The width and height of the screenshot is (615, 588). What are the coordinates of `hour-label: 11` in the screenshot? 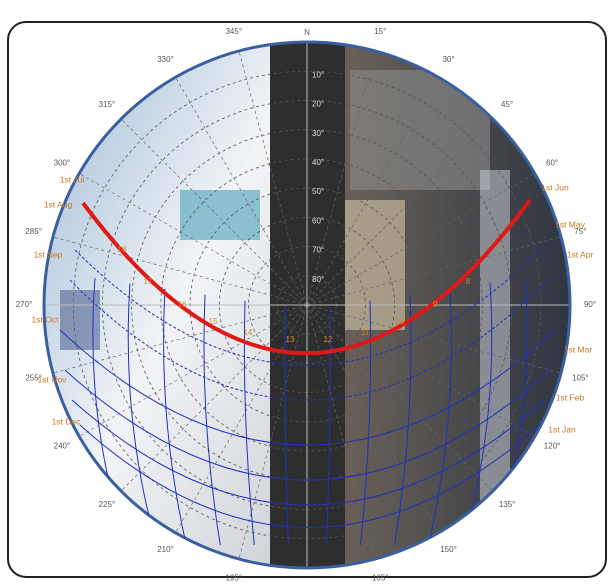 It's located at (365, 332).